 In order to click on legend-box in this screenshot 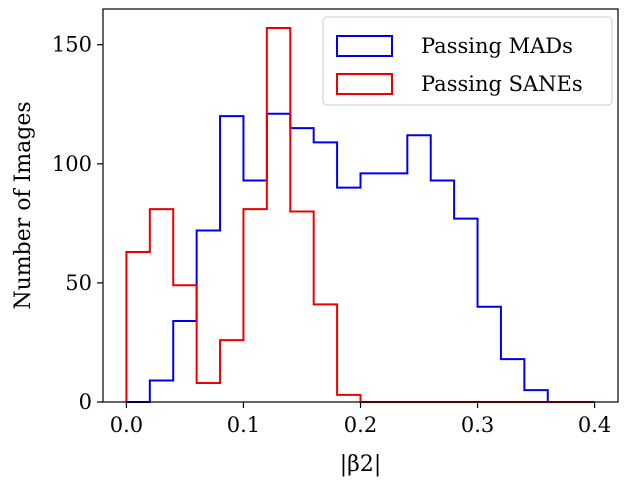, I will do `click(467, 61)`.